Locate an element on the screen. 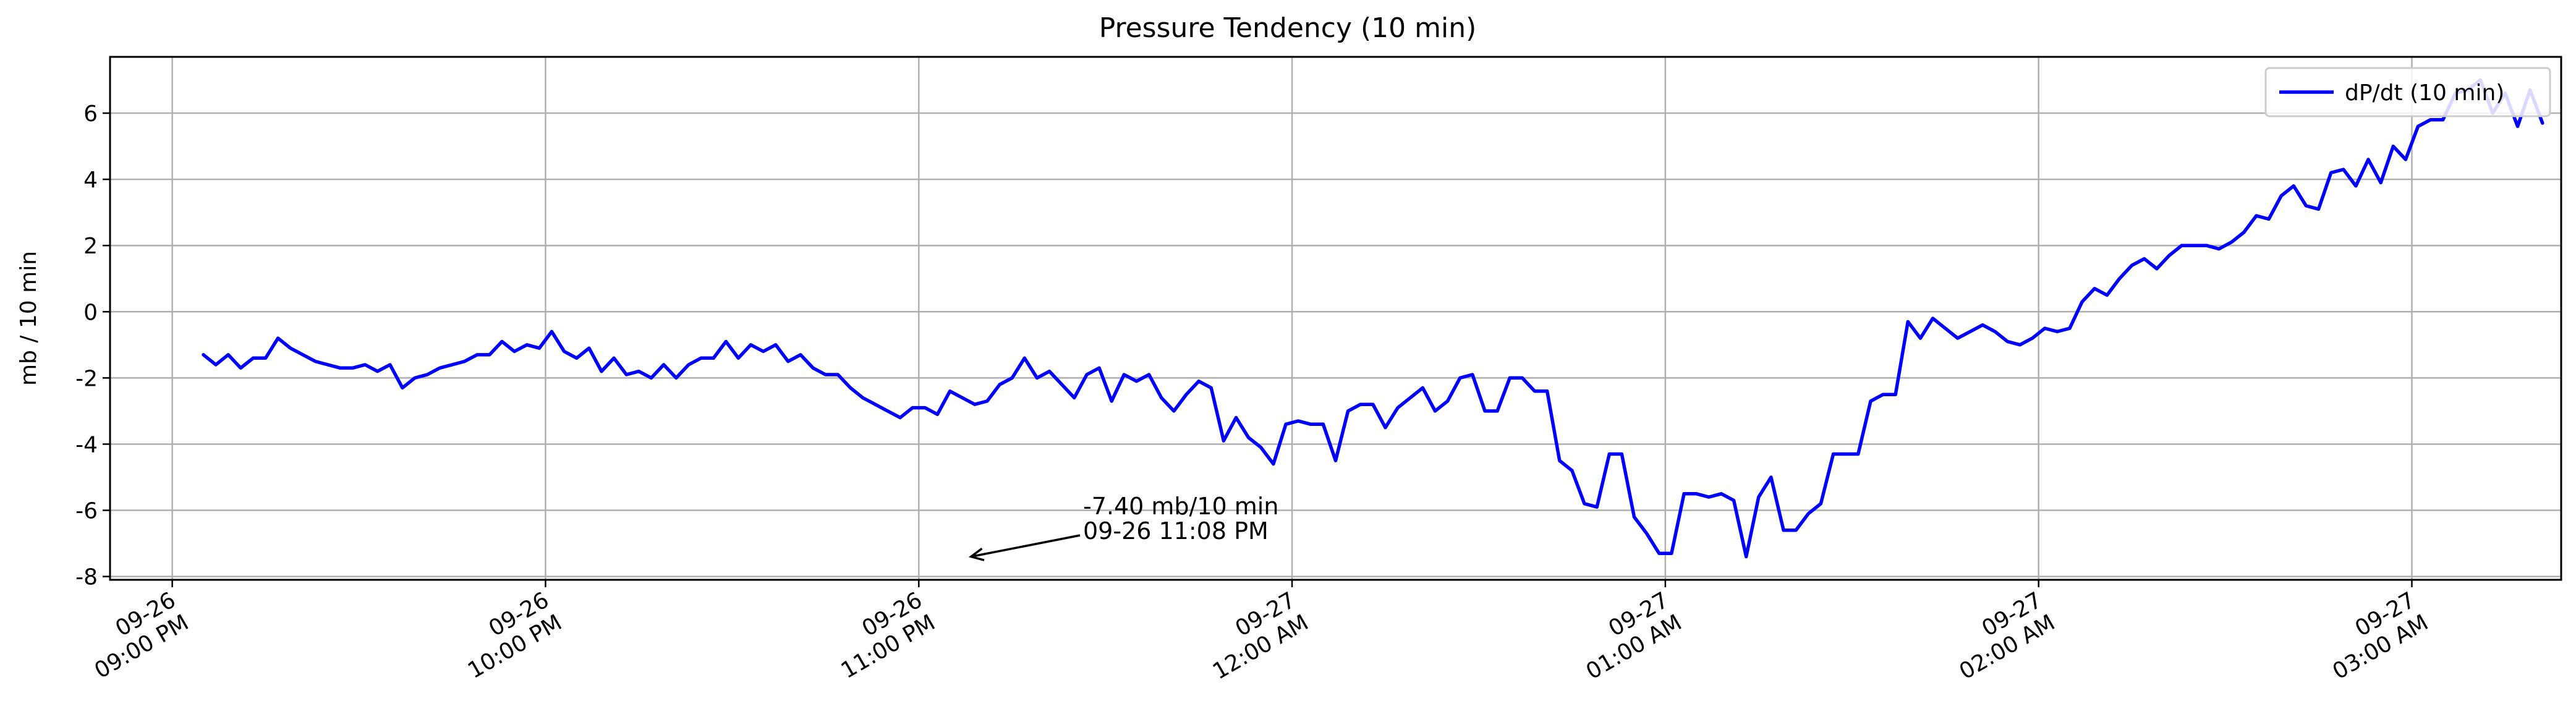 Image resolution: width=2576 pixels, height=722 pixels. y-tick-label: 0 is located at coordinates (90, 312).